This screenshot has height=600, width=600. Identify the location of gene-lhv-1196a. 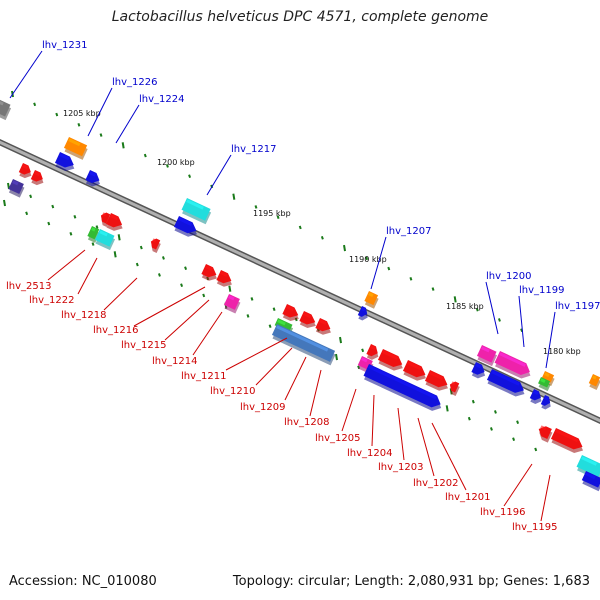
(544, 433).